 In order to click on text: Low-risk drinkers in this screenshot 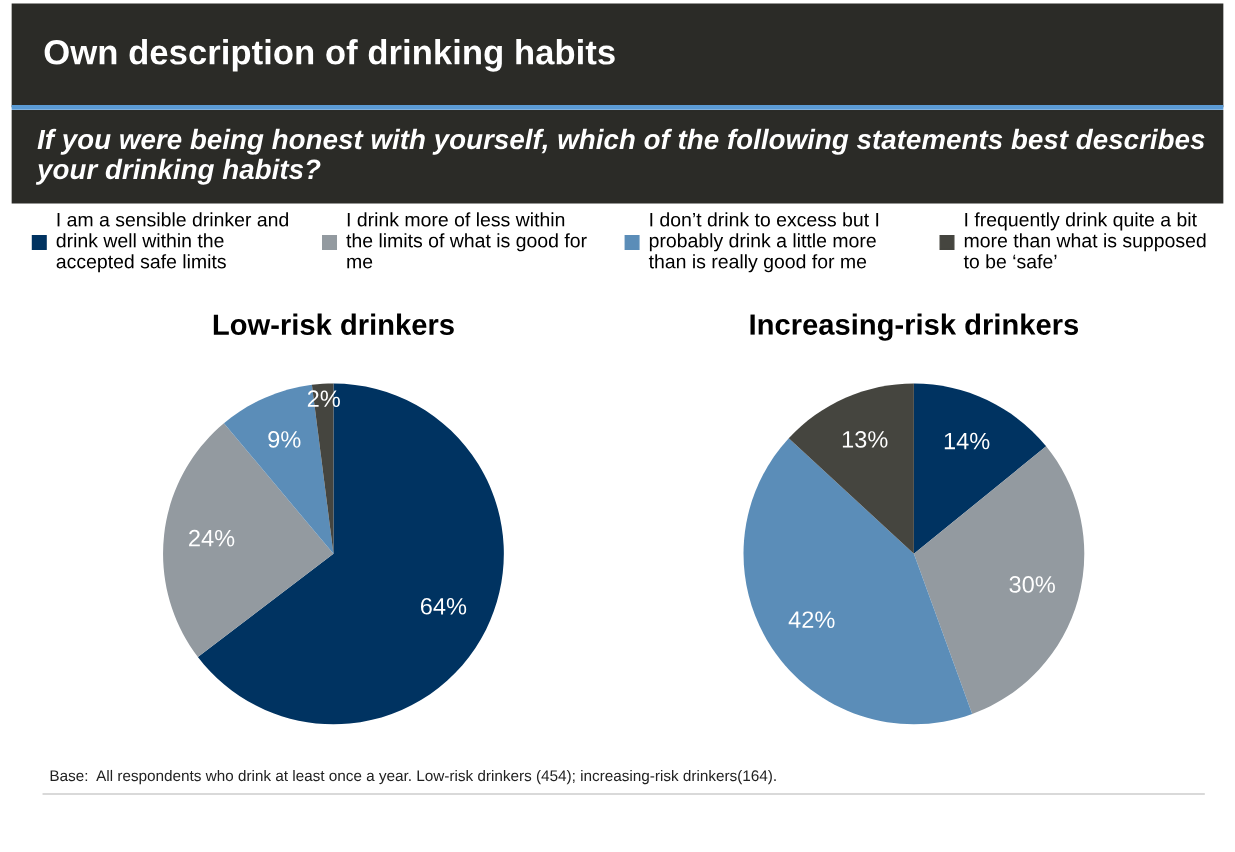, I will do `click(333, 324)`.